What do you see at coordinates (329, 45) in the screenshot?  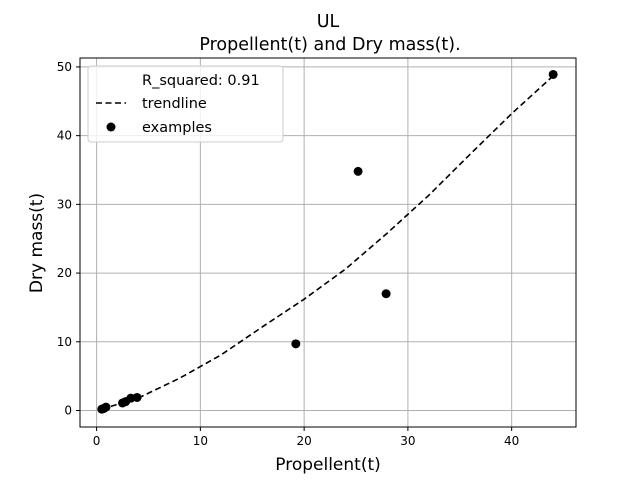 I see `chart-subtitle: Propellent(t) and Dry mass(t).` at bounding box center [329, 45].